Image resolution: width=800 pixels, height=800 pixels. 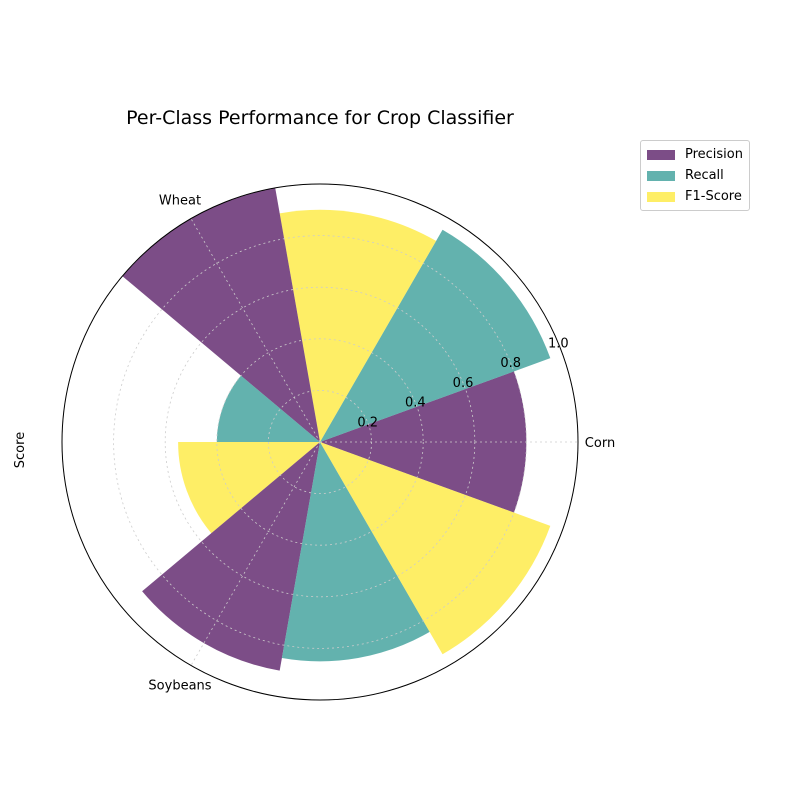 I want to click on bar-soybeans-precision, so click(x=231, y=556).